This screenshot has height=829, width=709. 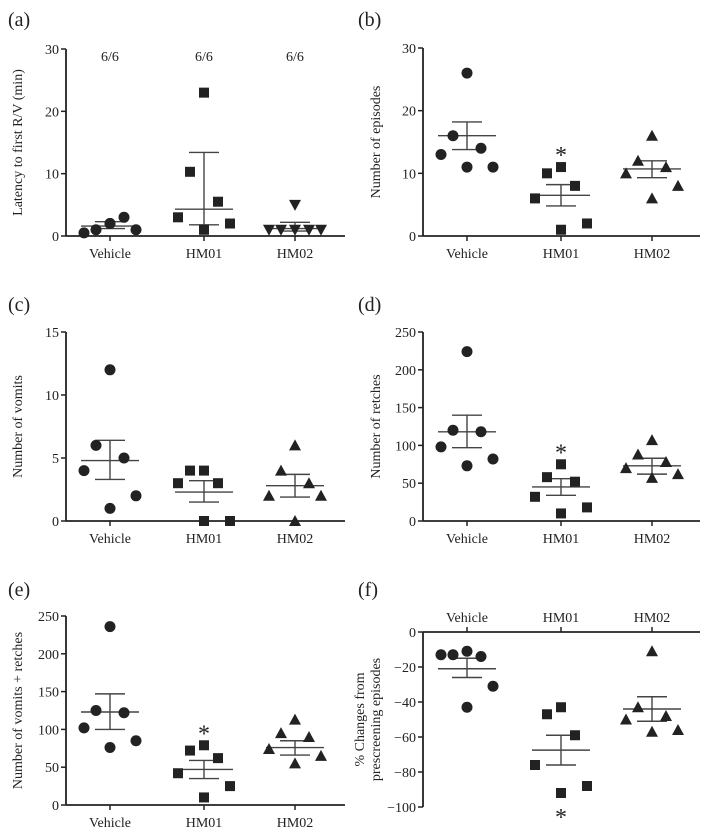 What do you see at coordinates (18, 710) in the screenshot?
I see `y-axis-label: Number of vomits + retches` at bounding box center [18, 710].